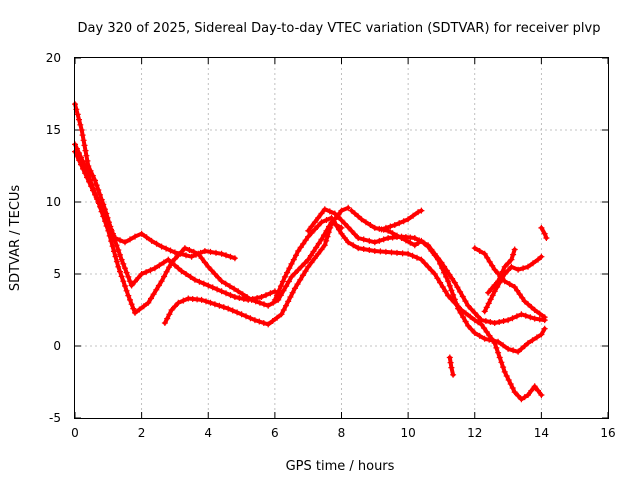  I want to click on x-tick-label: 16, so click(607, 433).